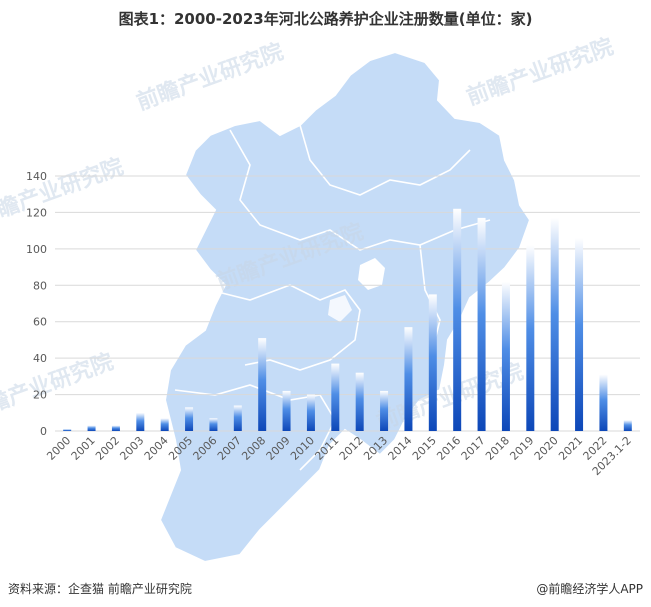  Describe the element at coordinates (43, 431) in the screenshot. I see `y-tick-label: 0` at that location.